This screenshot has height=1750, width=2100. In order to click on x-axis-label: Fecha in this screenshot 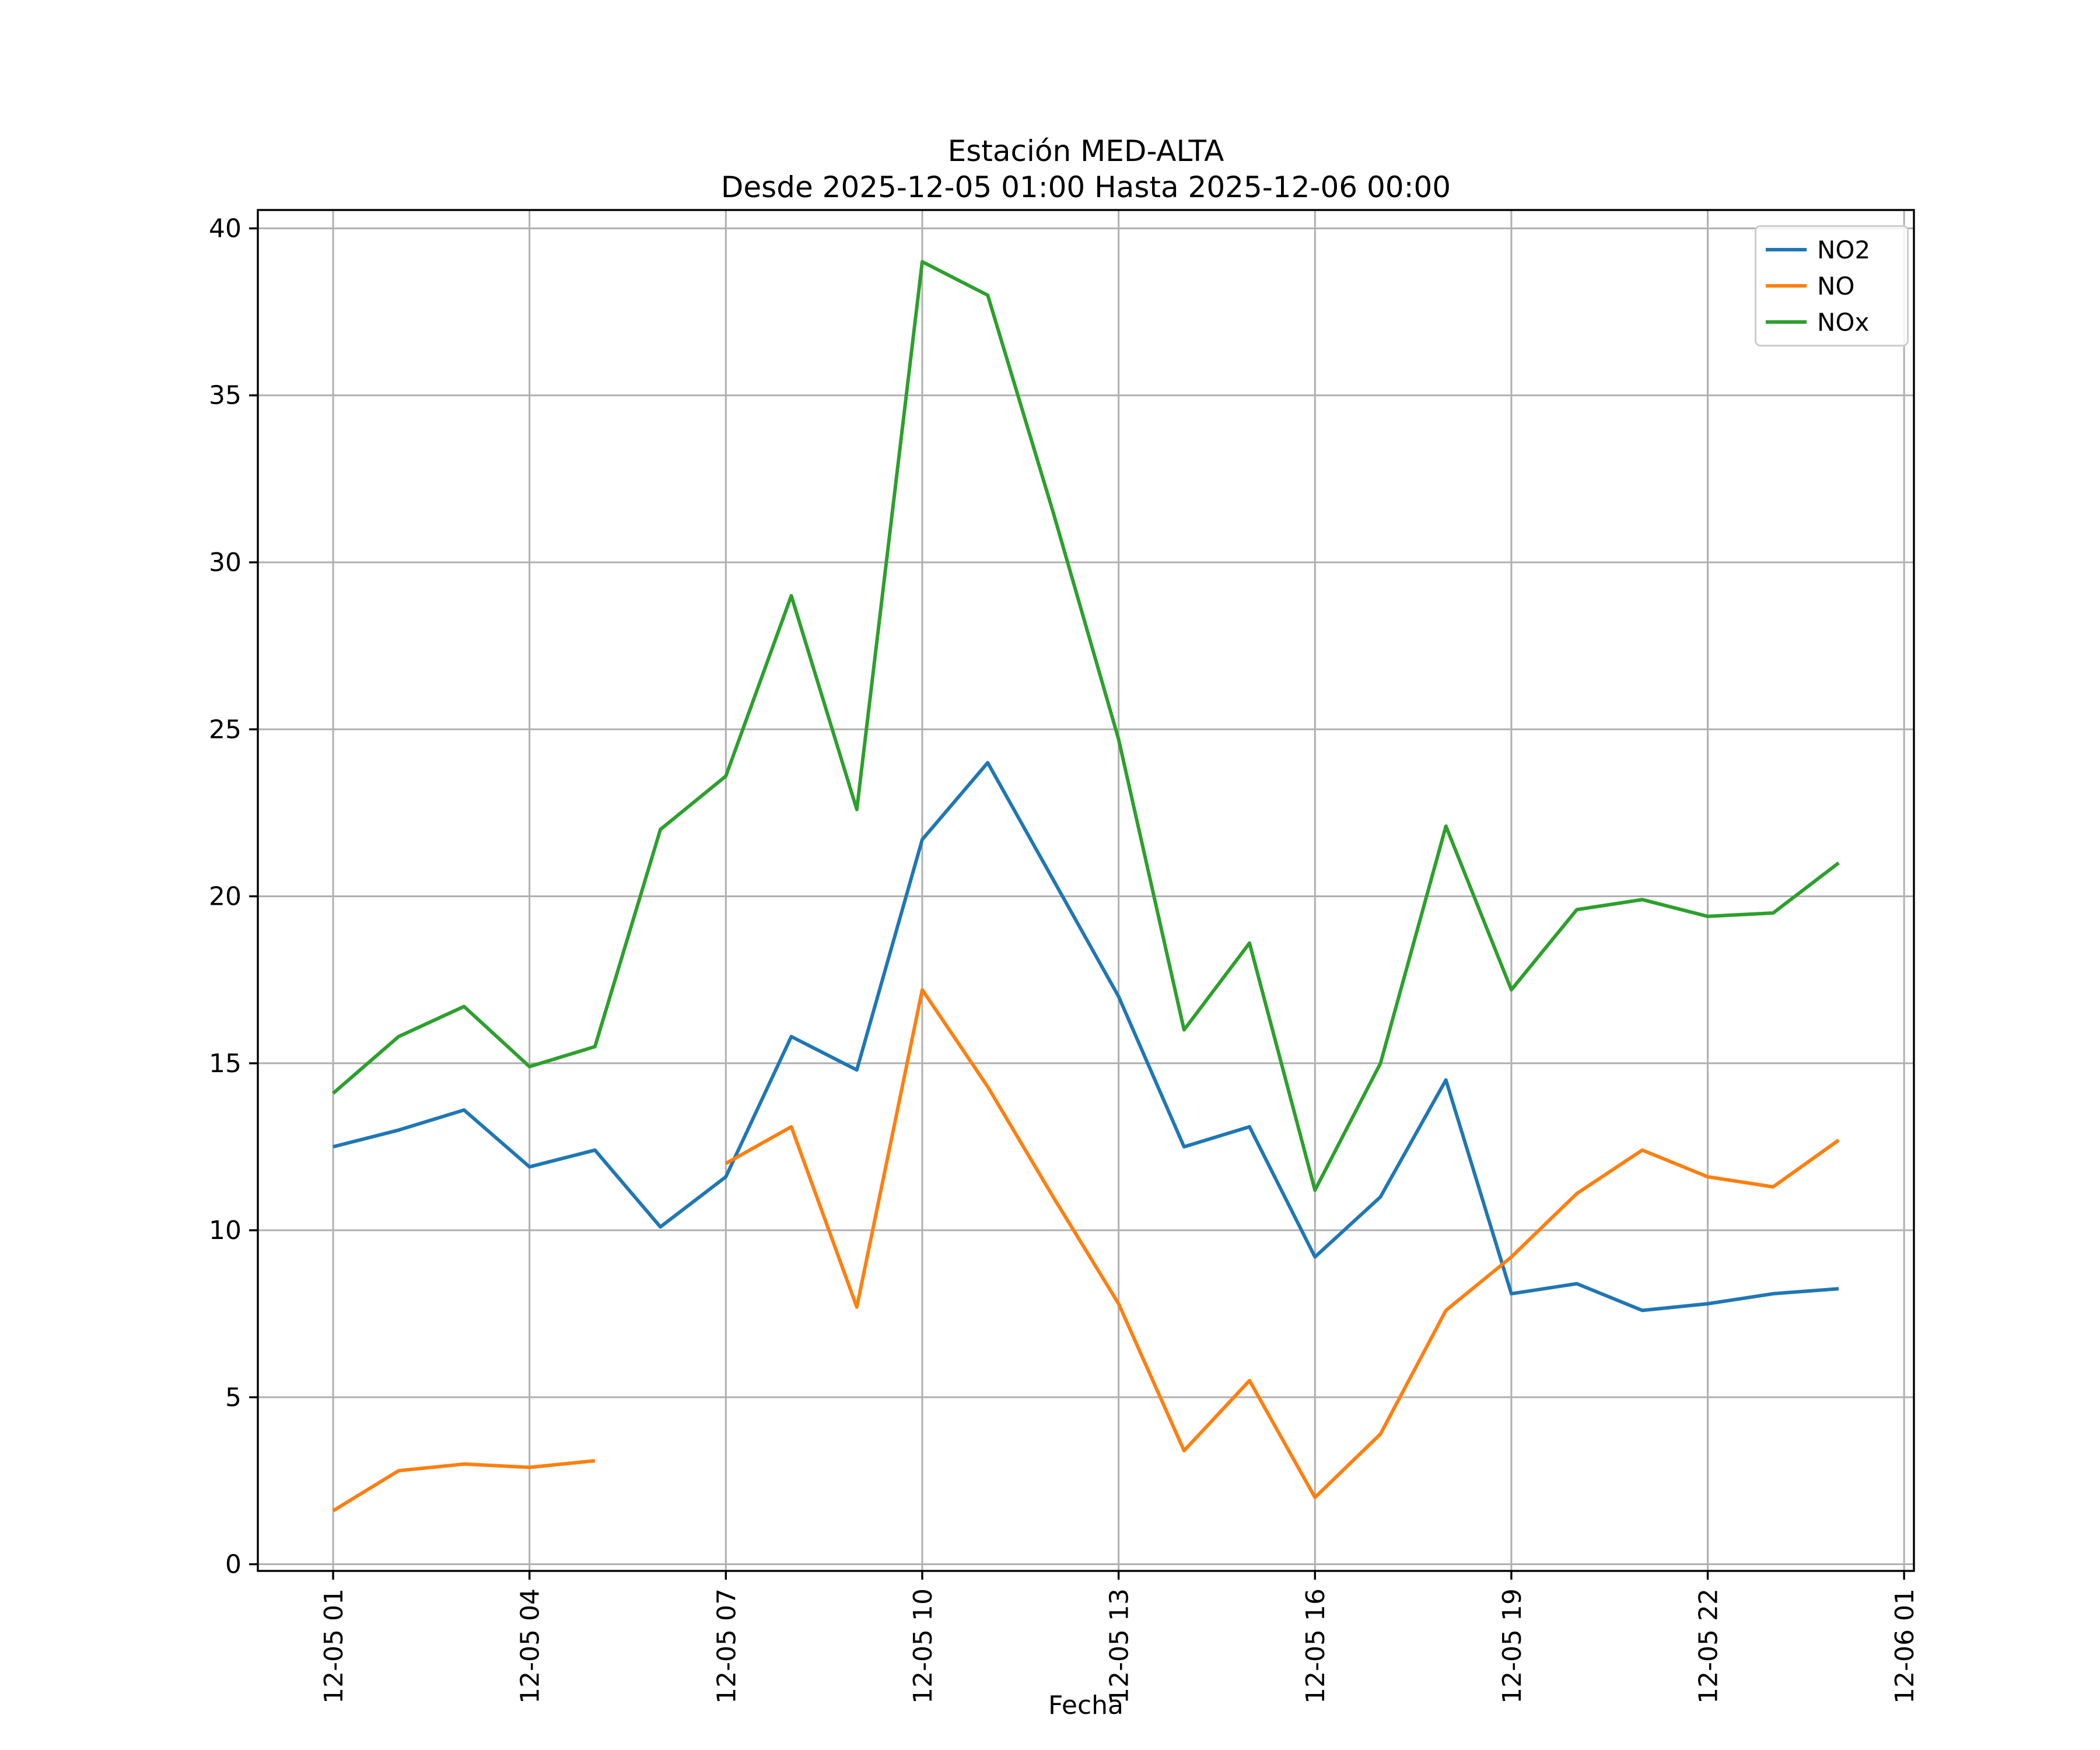, I will do `click(1086, 1705)`.